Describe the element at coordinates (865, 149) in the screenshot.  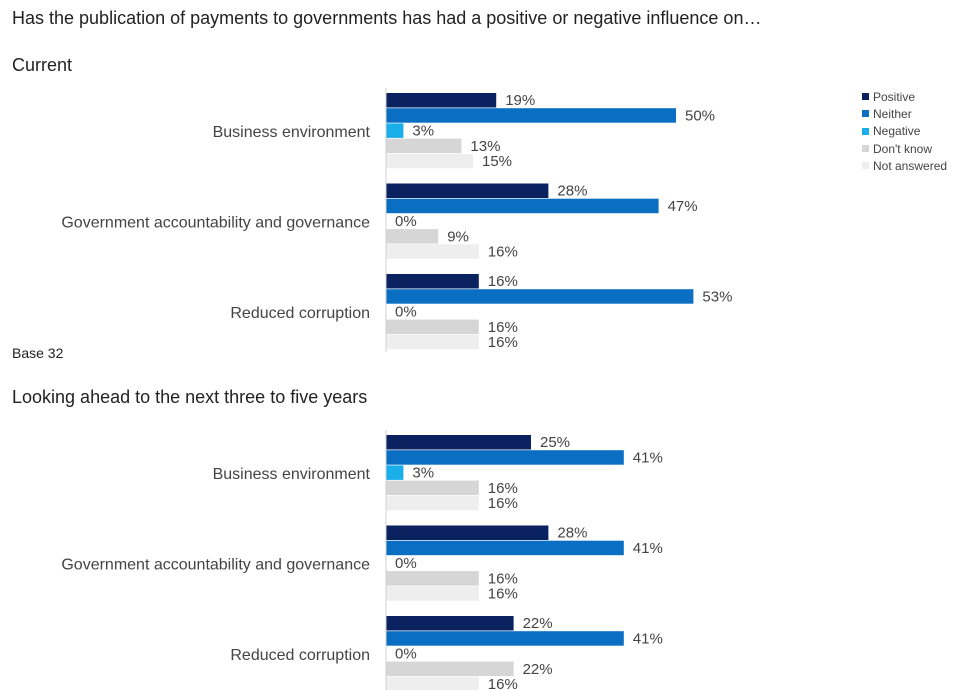
I see `legend-swatch-dont-know` at that location.